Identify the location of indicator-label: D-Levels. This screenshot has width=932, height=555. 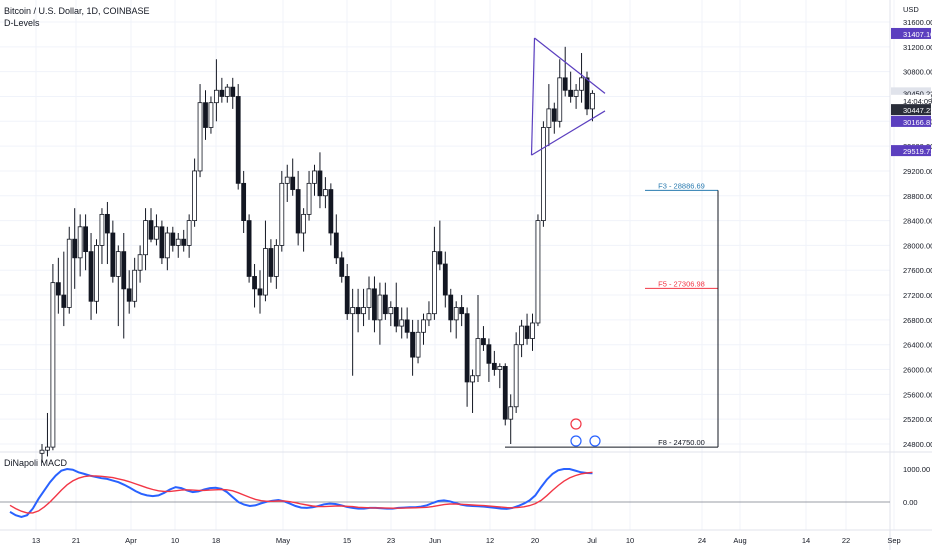
(22, 23).